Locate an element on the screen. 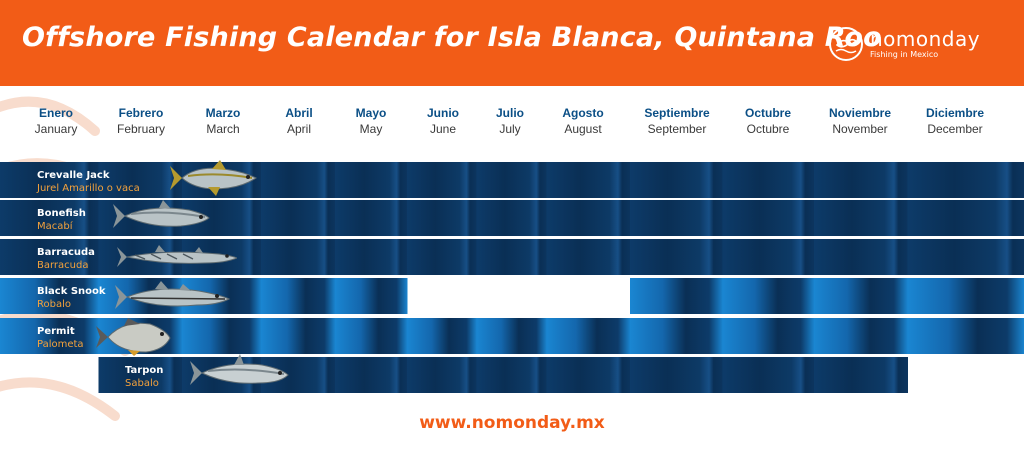 The image size is (1024, 455). species-name: Black Snook is located at coordinates (71, 291).